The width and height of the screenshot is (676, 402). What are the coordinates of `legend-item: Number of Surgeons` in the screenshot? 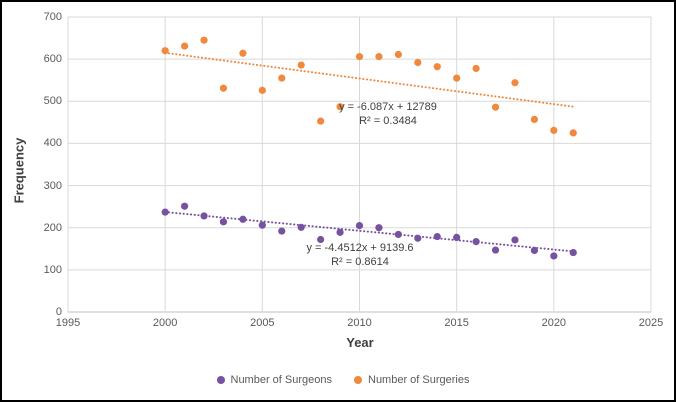 It's located at (274, 380).